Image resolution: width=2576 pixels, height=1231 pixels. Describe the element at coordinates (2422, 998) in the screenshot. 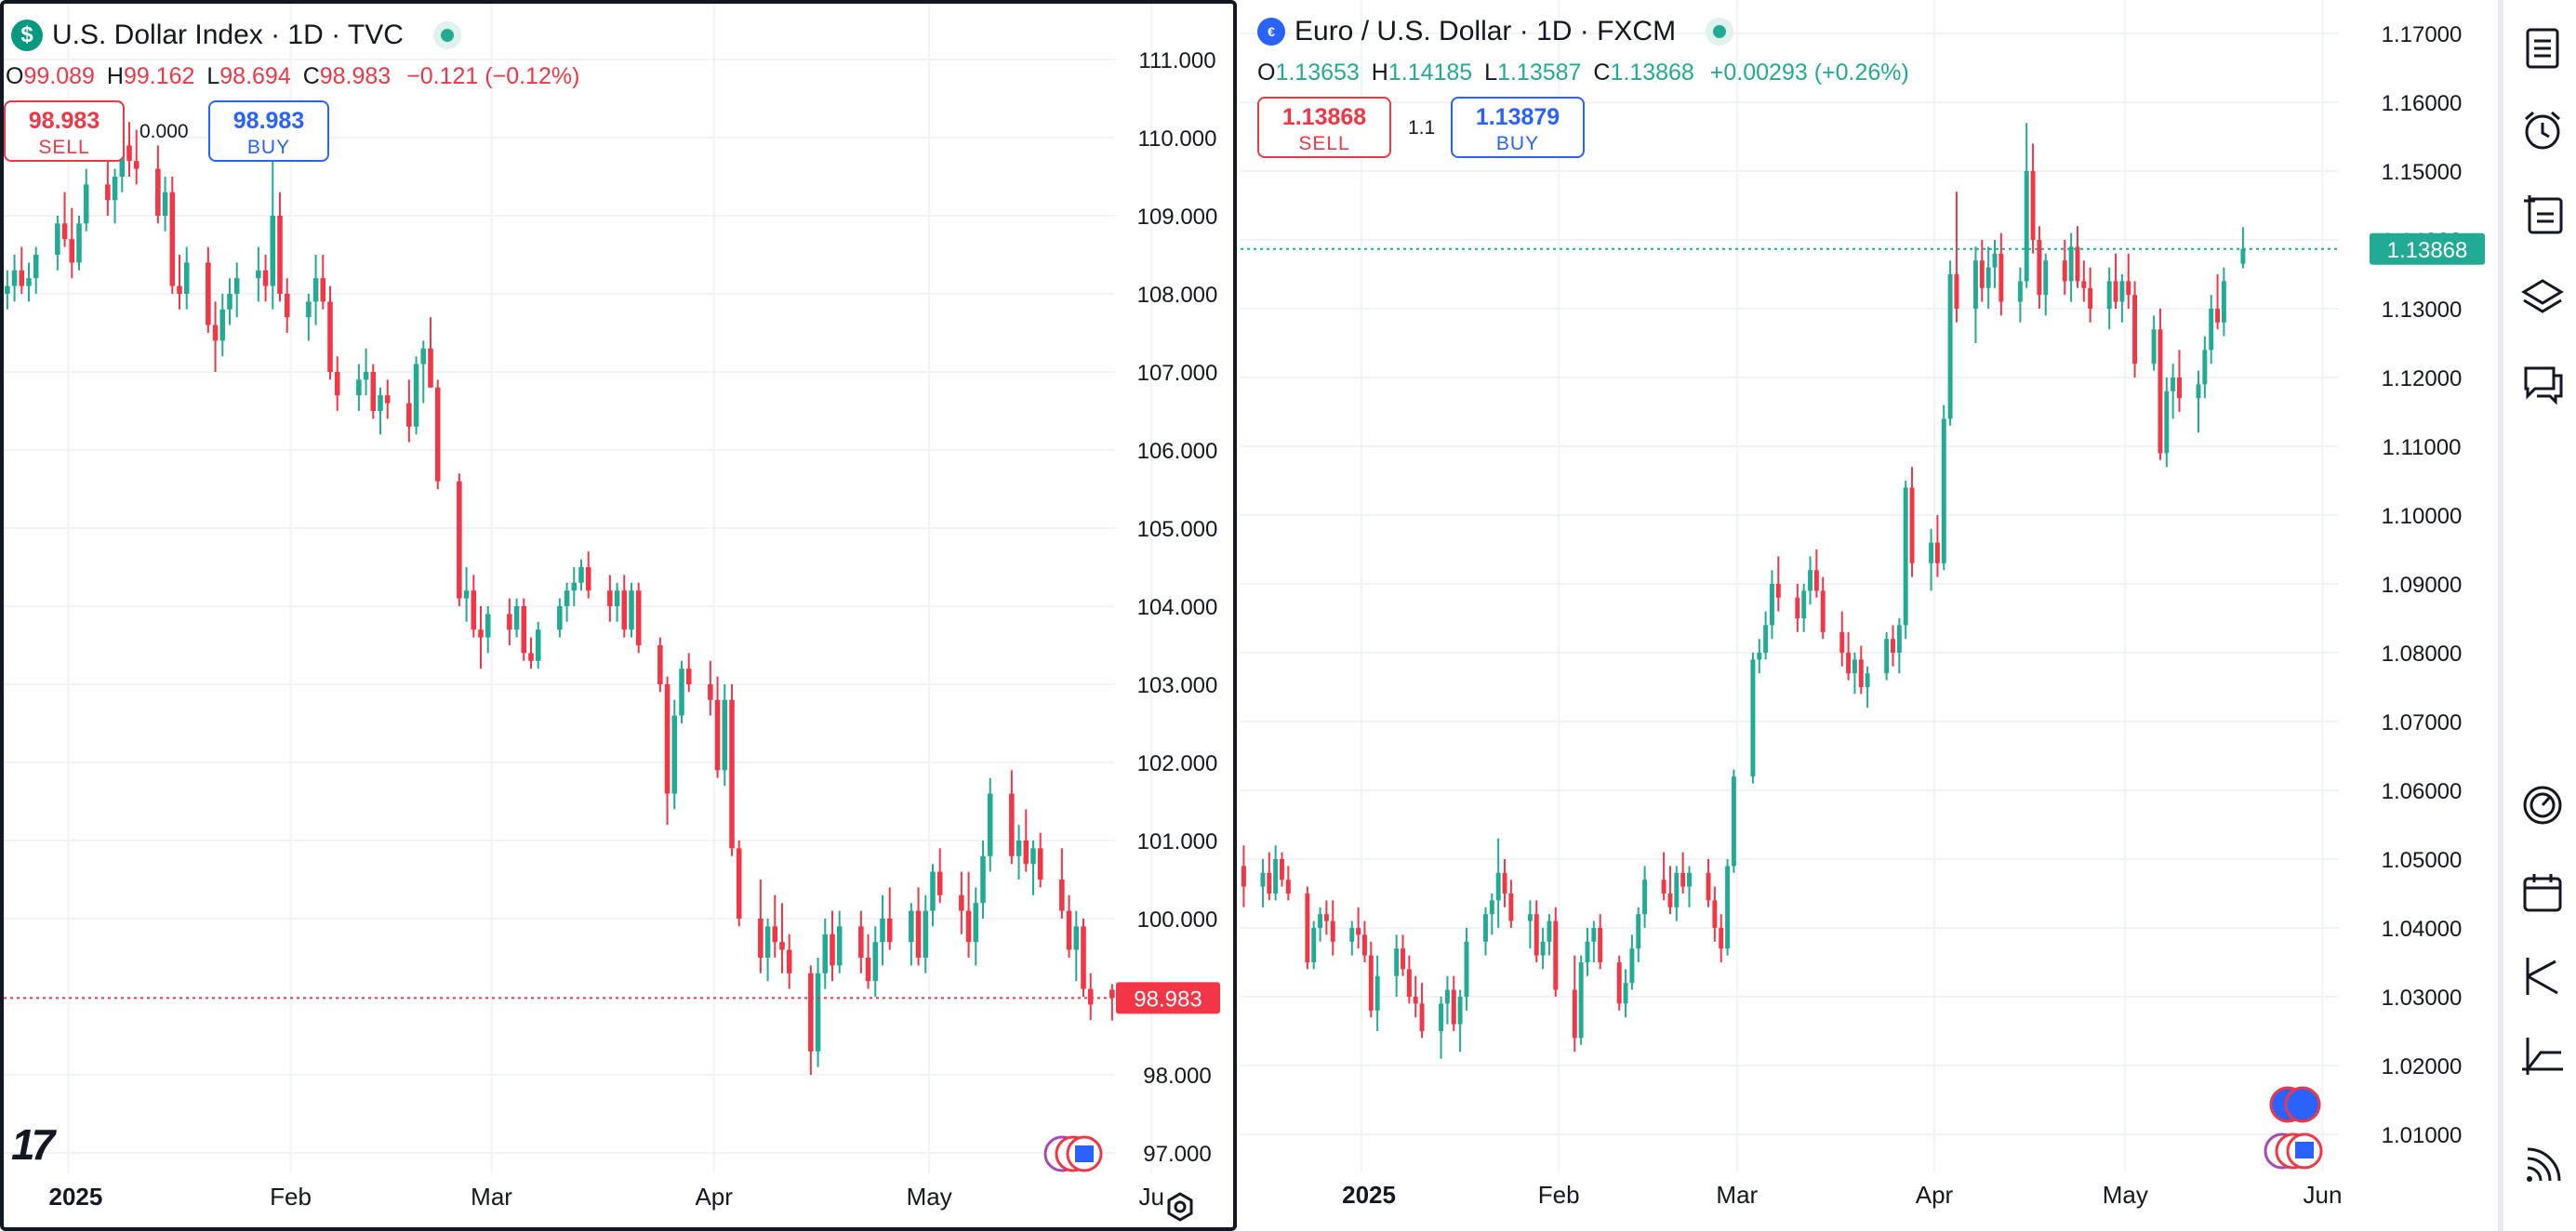

I see `y-axis-tick-label: 1.03000` at that location.